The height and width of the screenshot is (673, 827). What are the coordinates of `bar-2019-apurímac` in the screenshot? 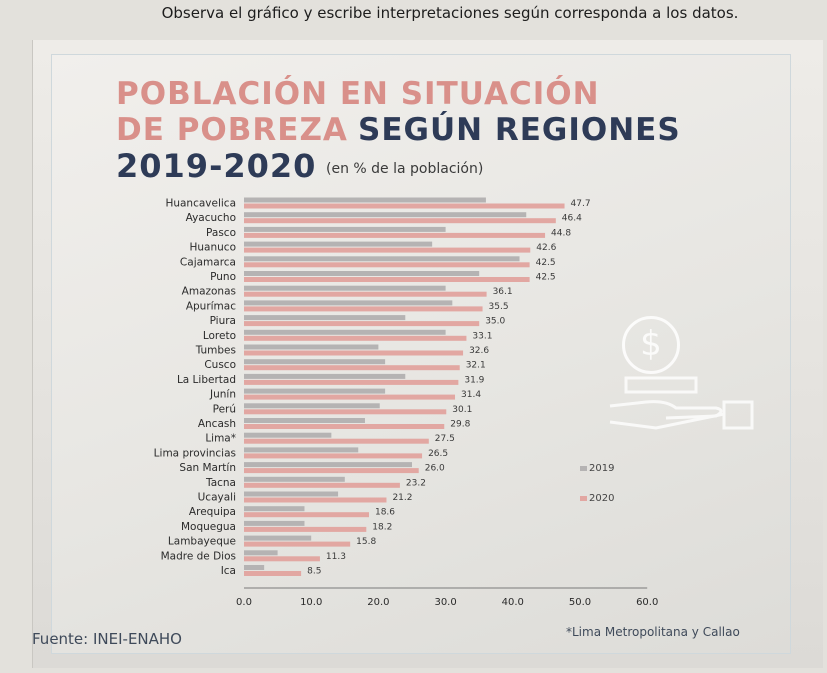 It's located at (348, 303).